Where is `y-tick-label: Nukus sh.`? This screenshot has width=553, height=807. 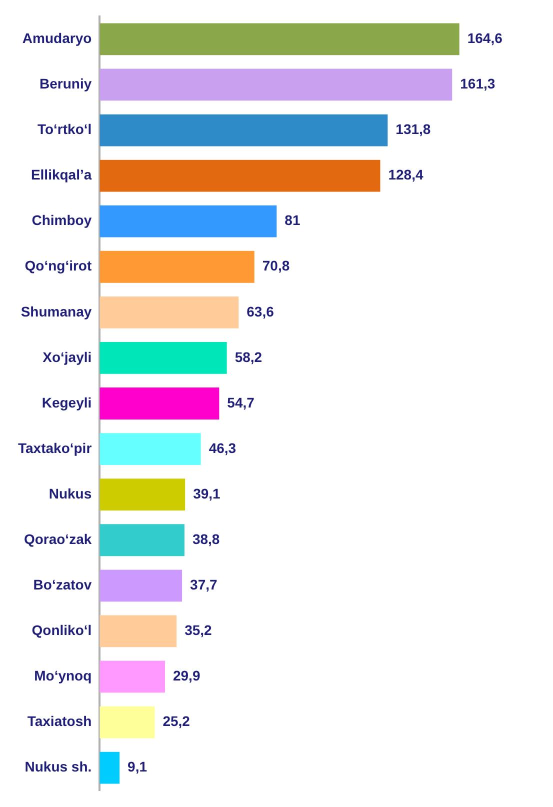 y-tick-label: Nukus sh. is located at coordinates (58, 766).